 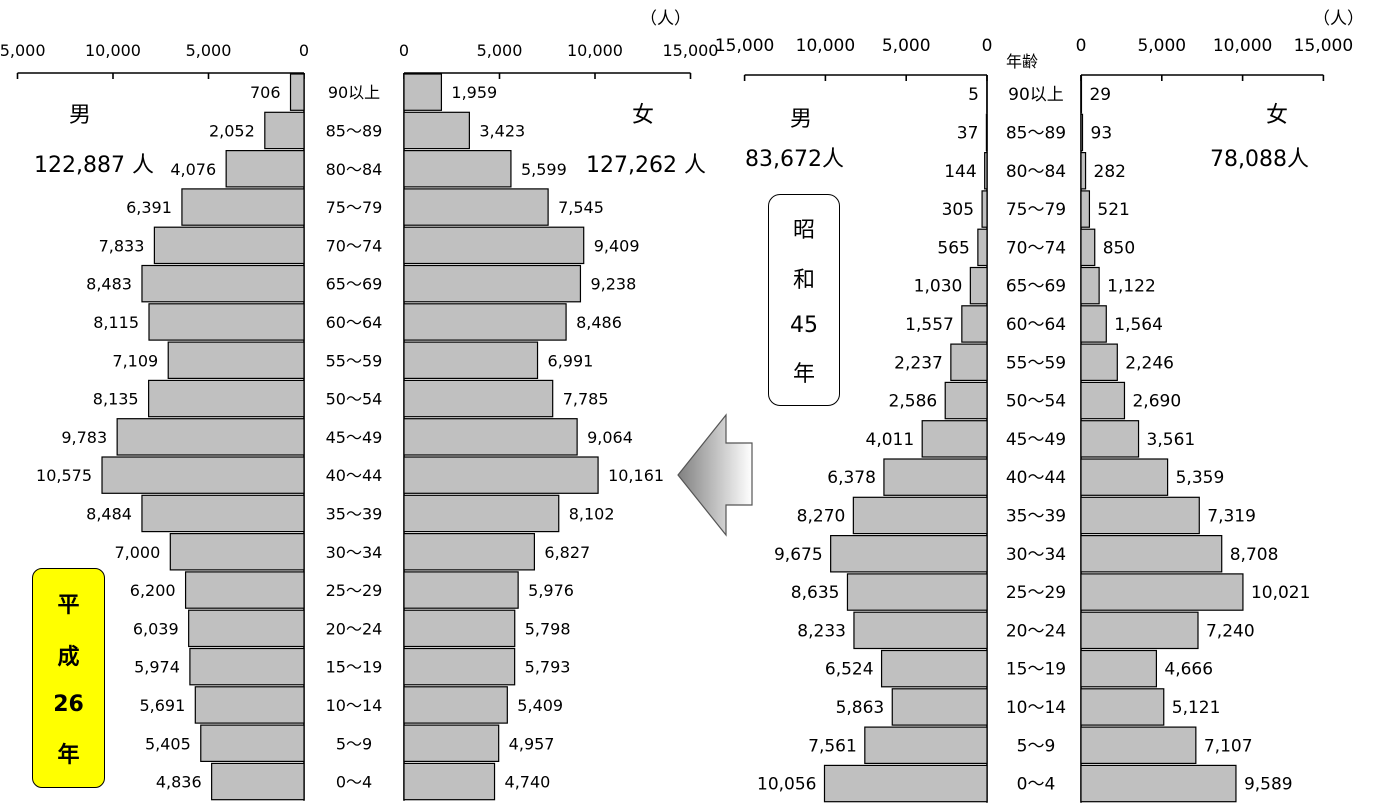 What do you see at coordinates (149, 207) in the screenshot?
I see `male-value-label: 6,391` at bounding box center [149, 207].